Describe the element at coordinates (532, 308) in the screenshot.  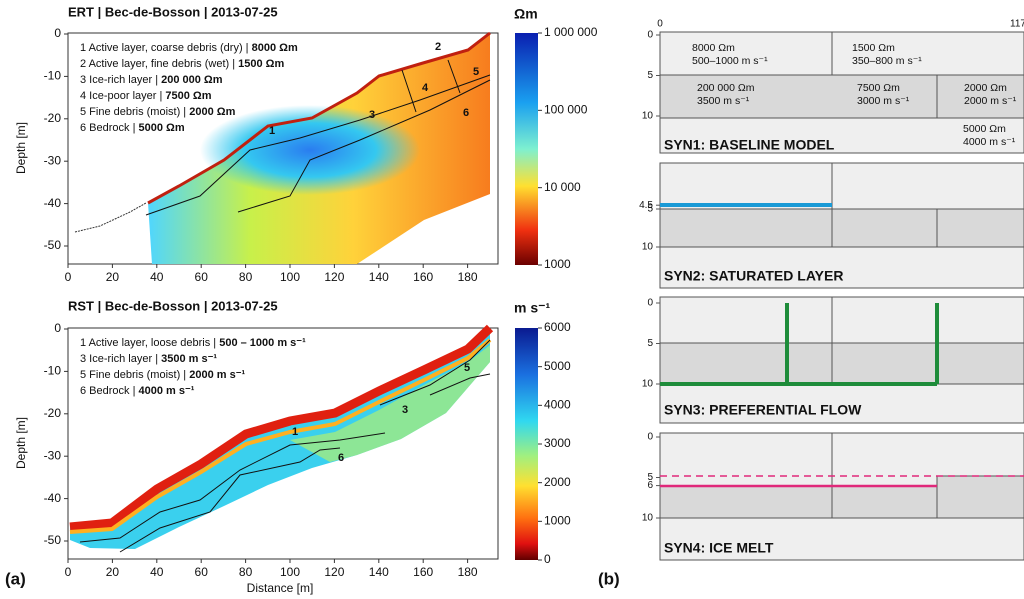
I see `rst-colorbar-unit: m s⁻¹` at that location.